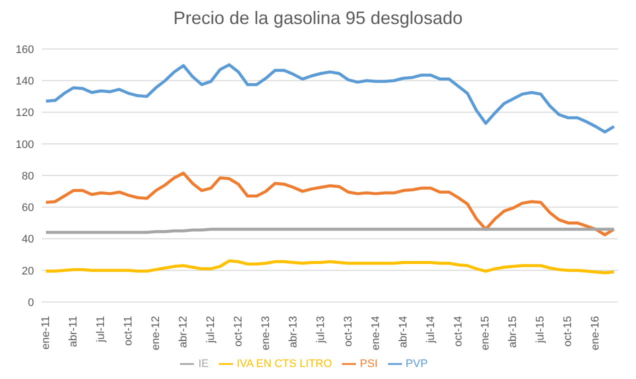  What do you see at coordinates (486, 333) in the screenshot?
I see `x-tick-label: ene-15` at bounding box center [486, 333].